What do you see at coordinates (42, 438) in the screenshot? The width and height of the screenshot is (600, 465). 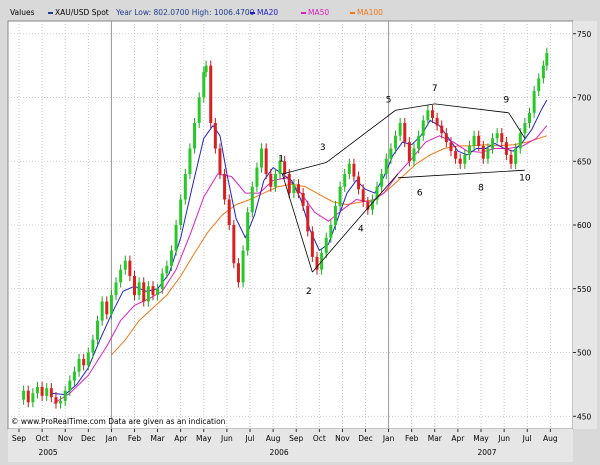 I see `x-tick-label: Oct` at bounding box center [42, 438].